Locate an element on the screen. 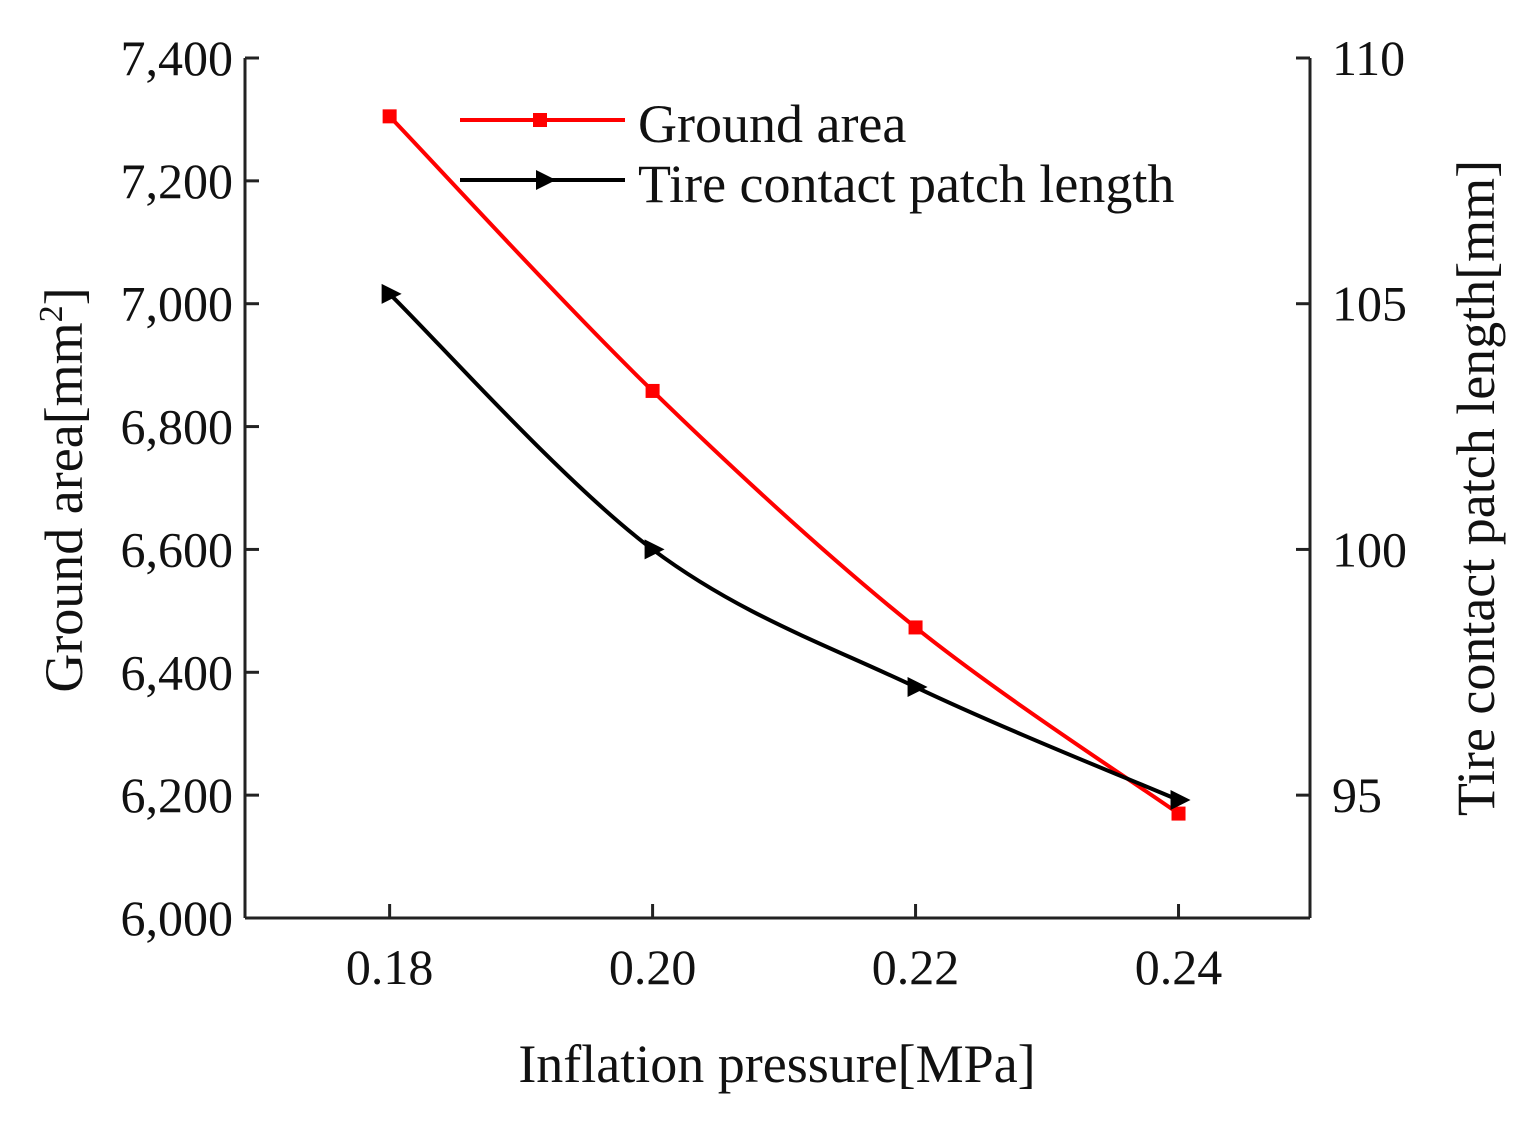  x-tick-label: 0.22 is located at coordinates (916, 967).